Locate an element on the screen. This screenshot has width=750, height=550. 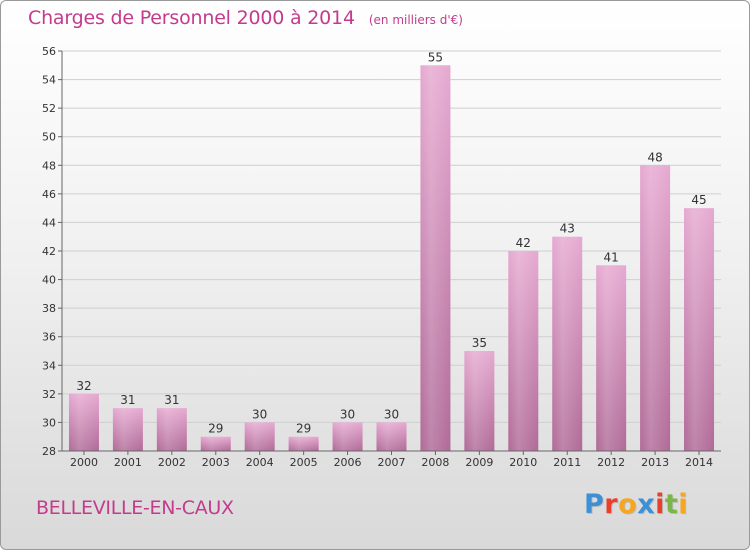
x-tick-label: 2001 is located at coordinates (128, 462).